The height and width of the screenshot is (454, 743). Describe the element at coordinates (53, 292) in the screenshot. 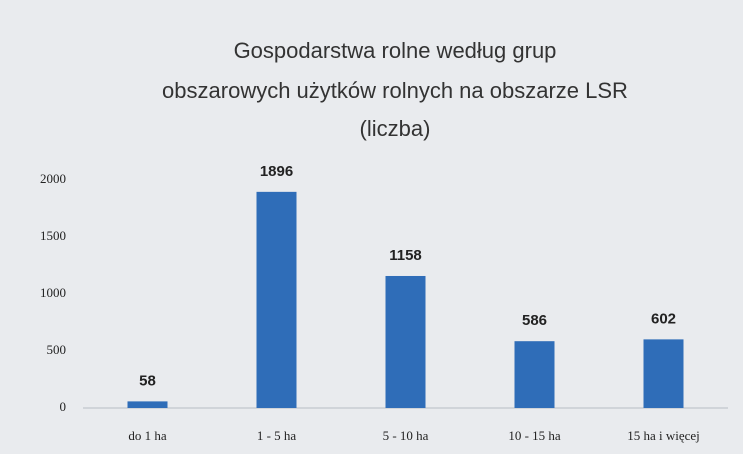

I see `y-tick-label: 1000` at that location.